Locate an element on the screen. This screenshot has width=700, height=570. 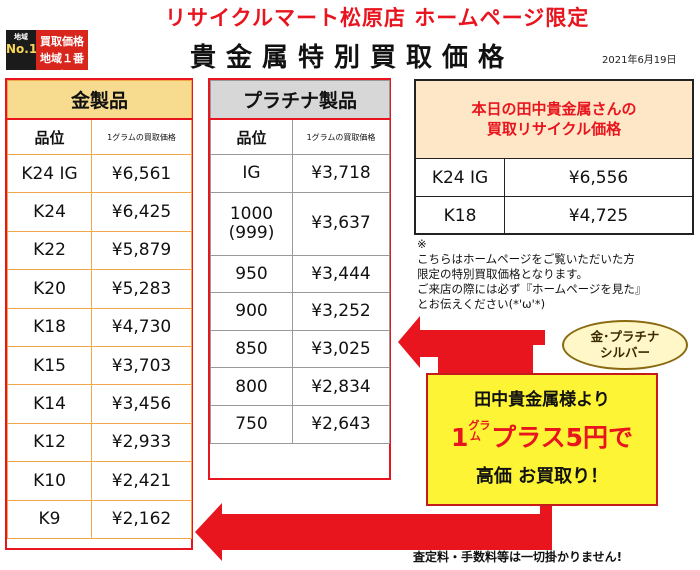
notice-line3: ご来店の際には必ず『ホームページを見た』 is located at coordinates (532, 289).